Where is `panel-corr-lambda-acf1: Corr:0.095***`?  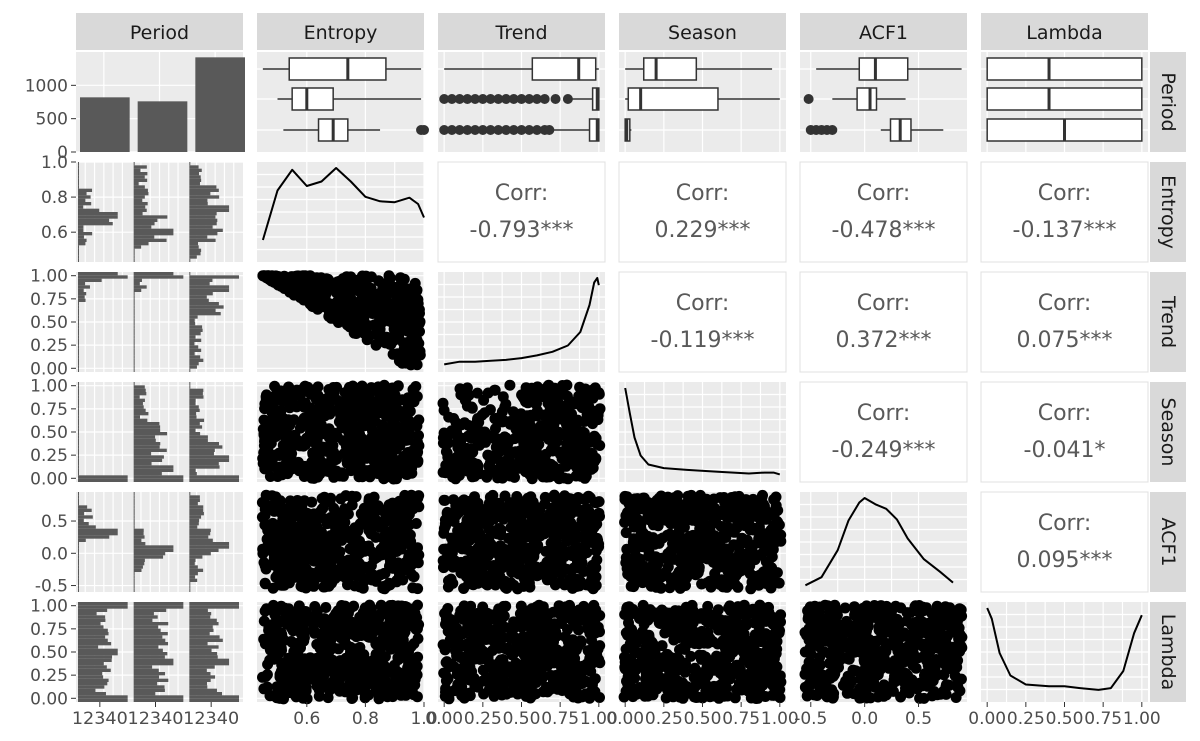
panel-corr-lambda-acf1: Corr:0.095*** is located at coordinates (1064, 542).